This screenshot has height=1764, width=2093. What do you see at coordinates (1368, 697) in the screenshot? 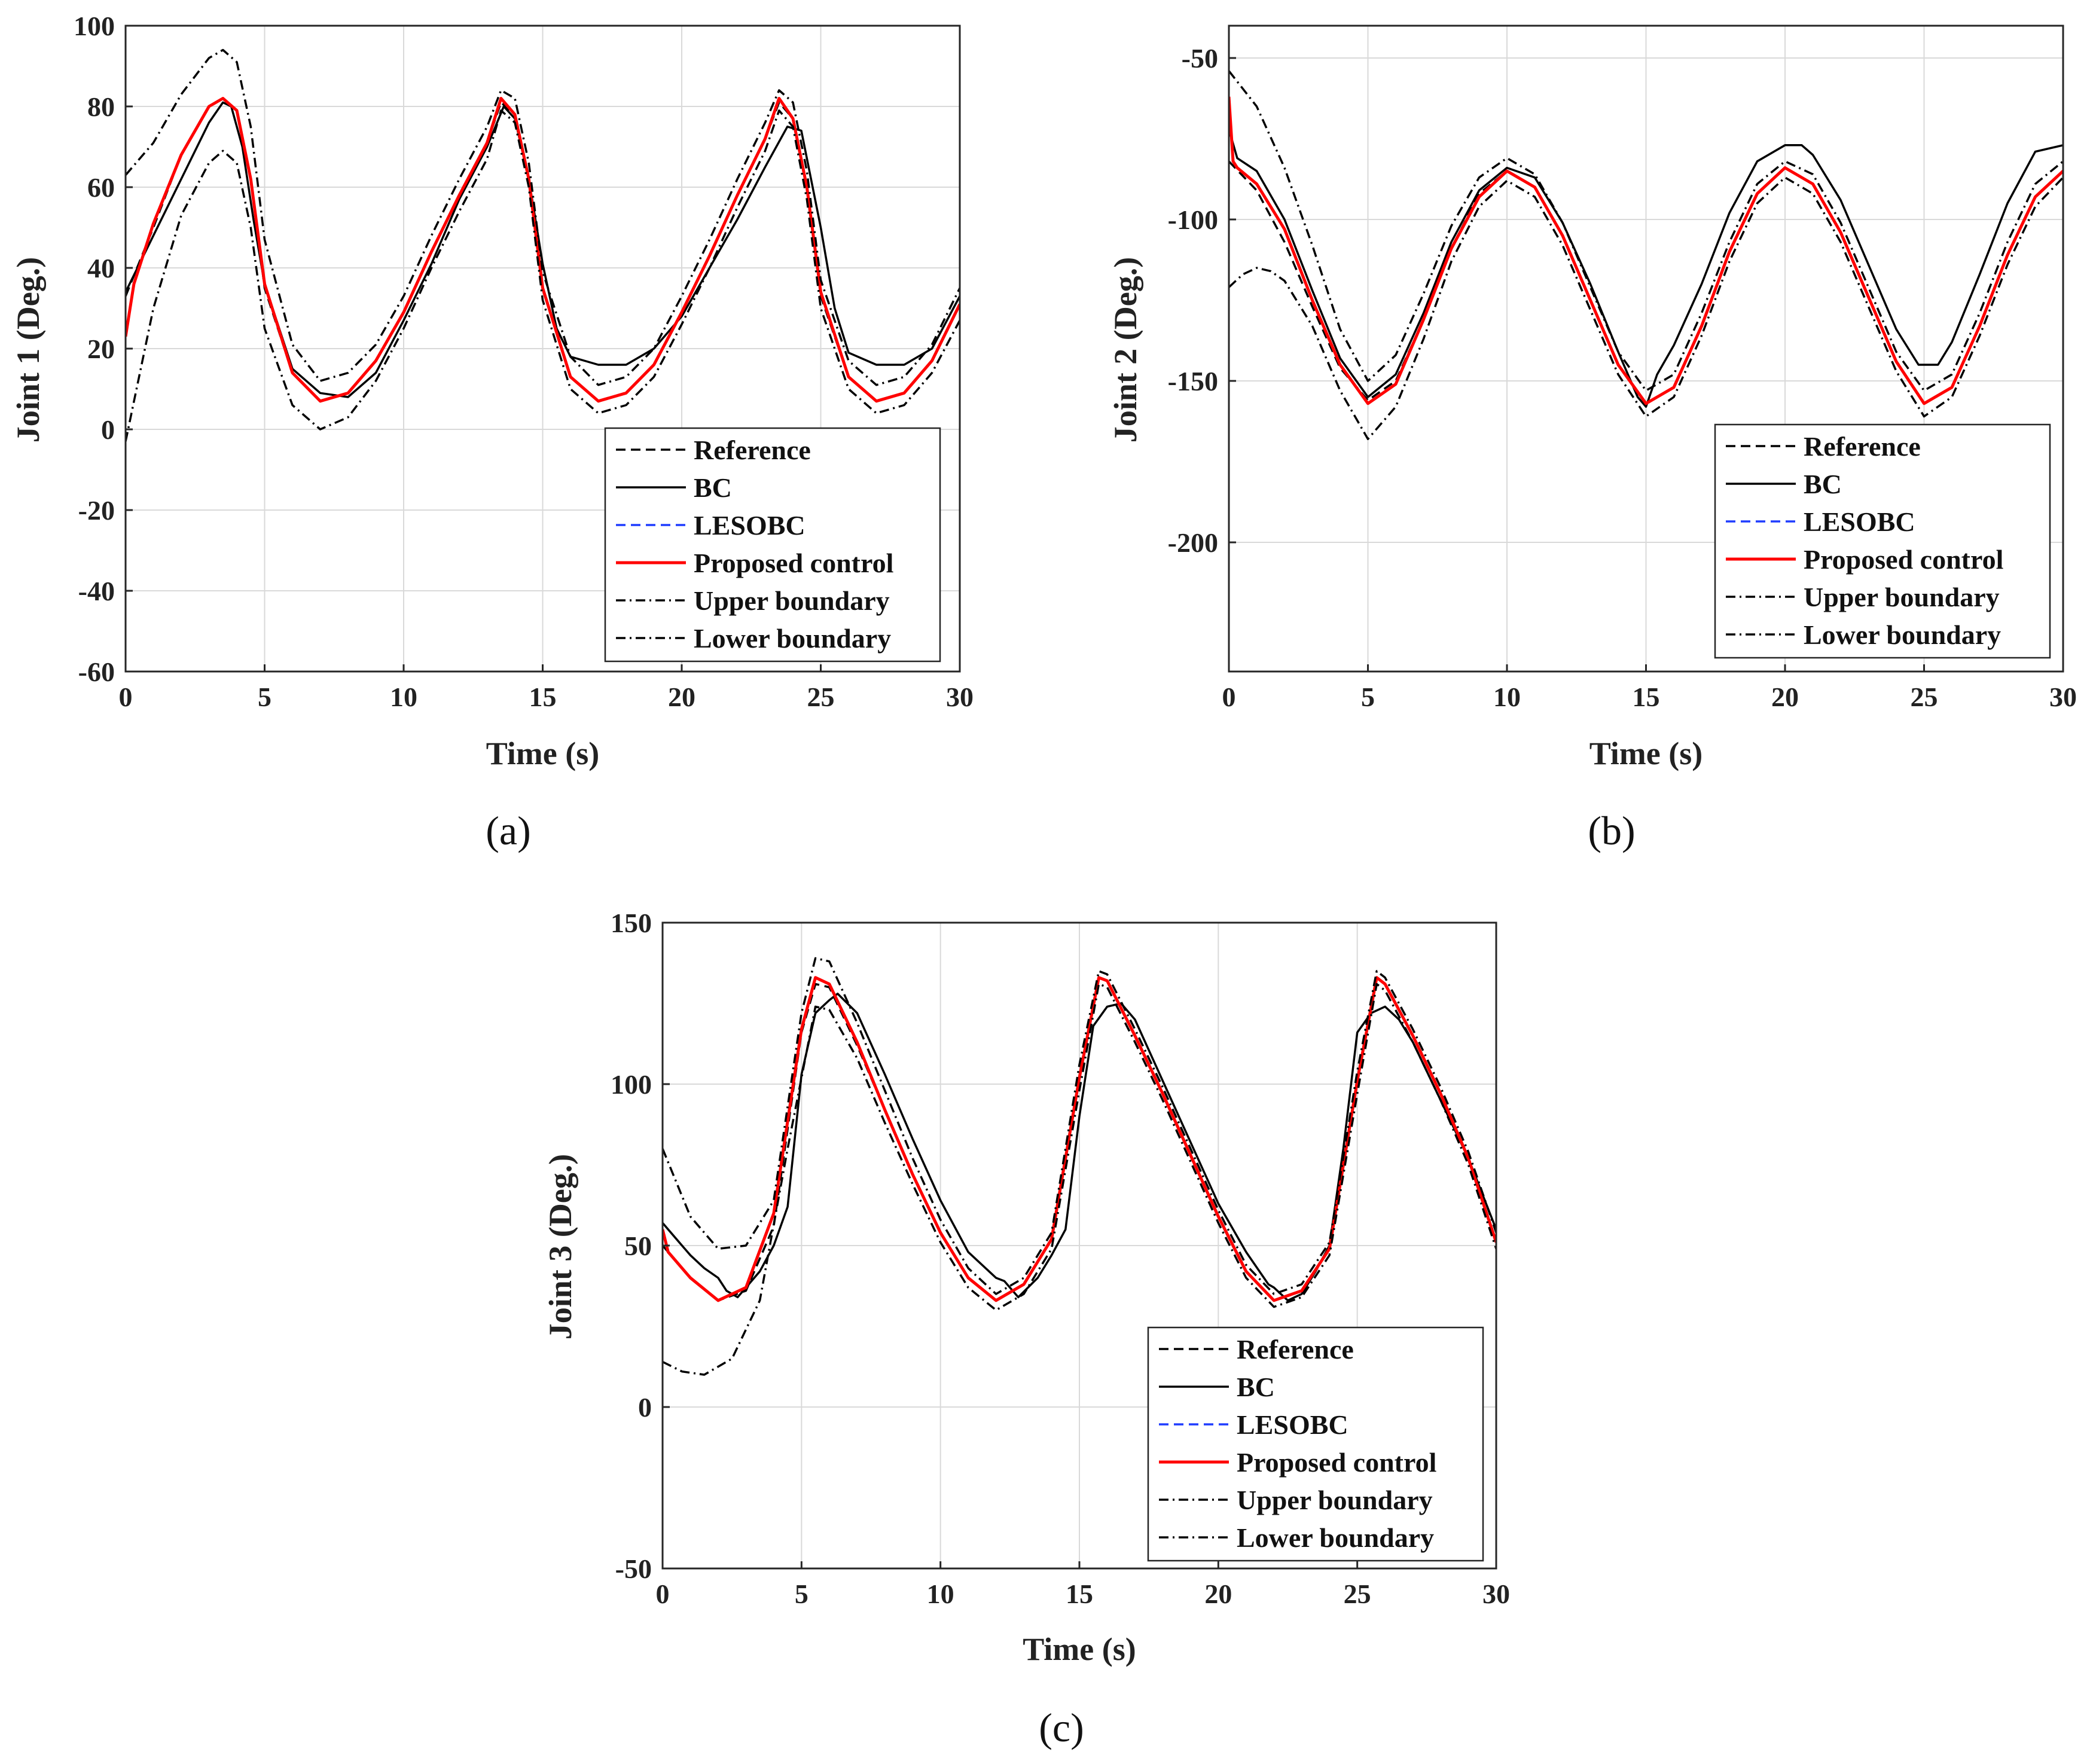
I see `panel-b-x-tick-label: 5` at bounding box center [1368, 697].